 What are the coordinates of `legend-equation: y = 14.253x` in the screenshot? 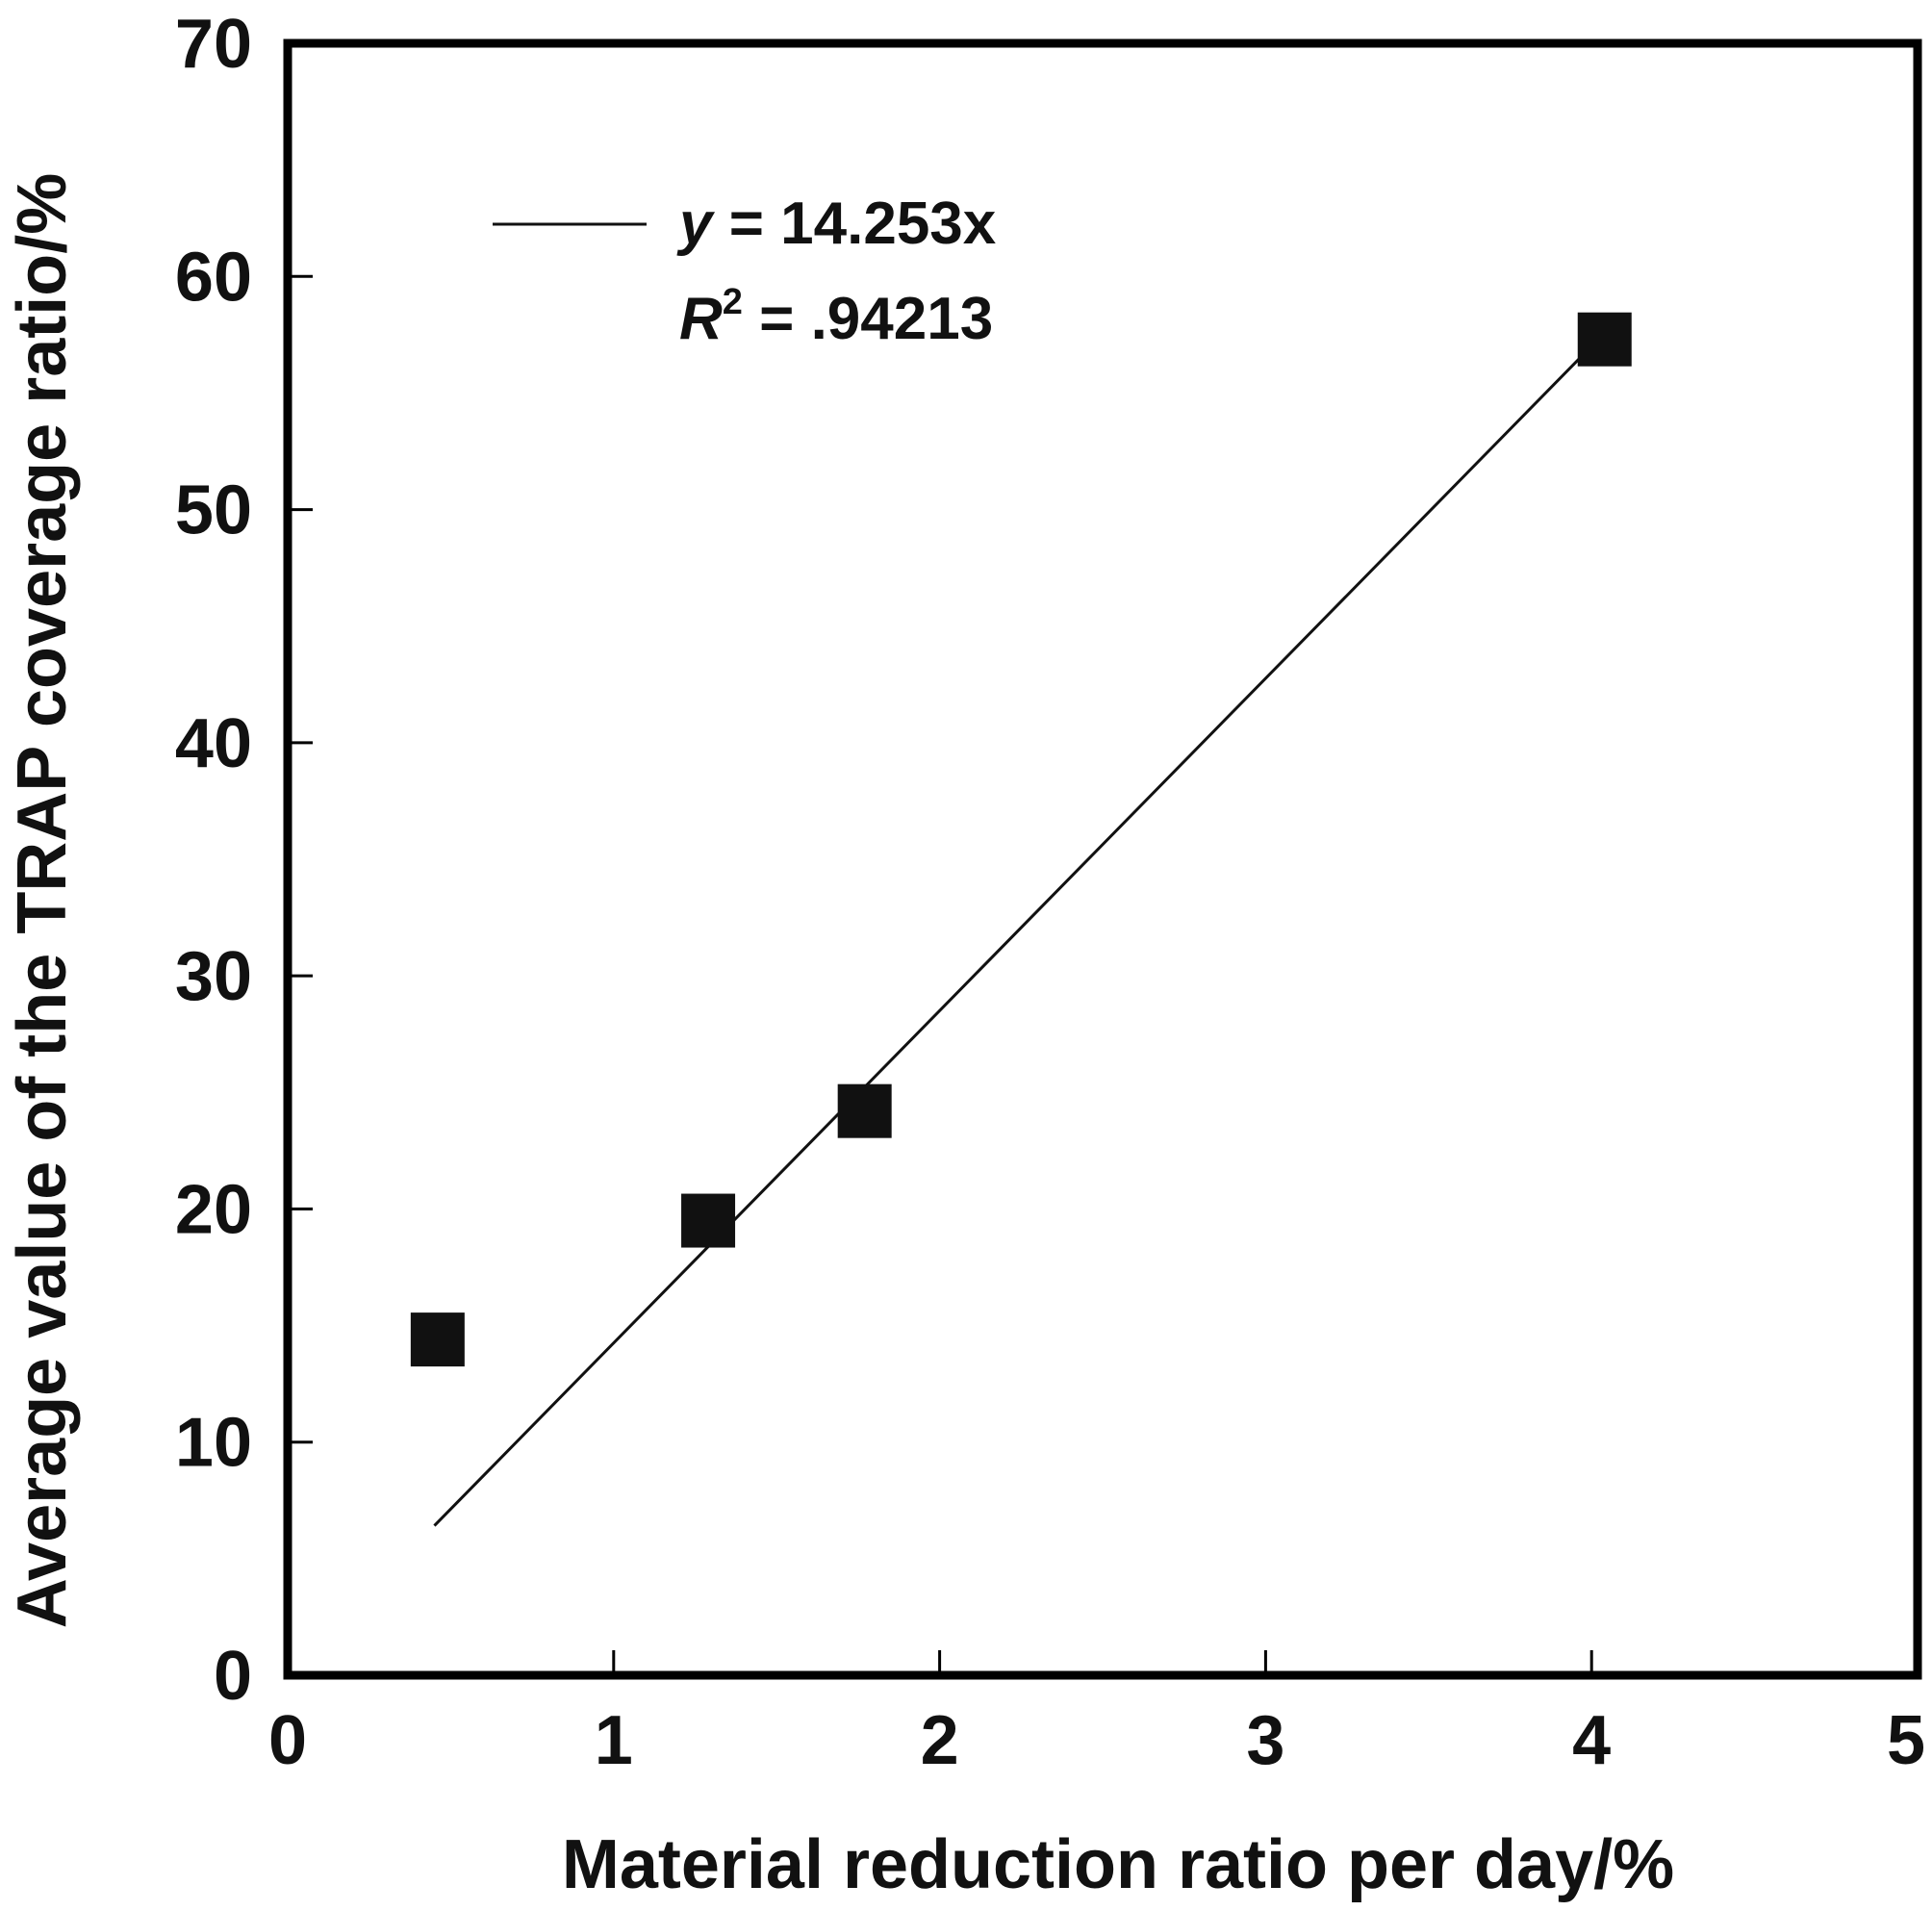 It's located at (836, 224).